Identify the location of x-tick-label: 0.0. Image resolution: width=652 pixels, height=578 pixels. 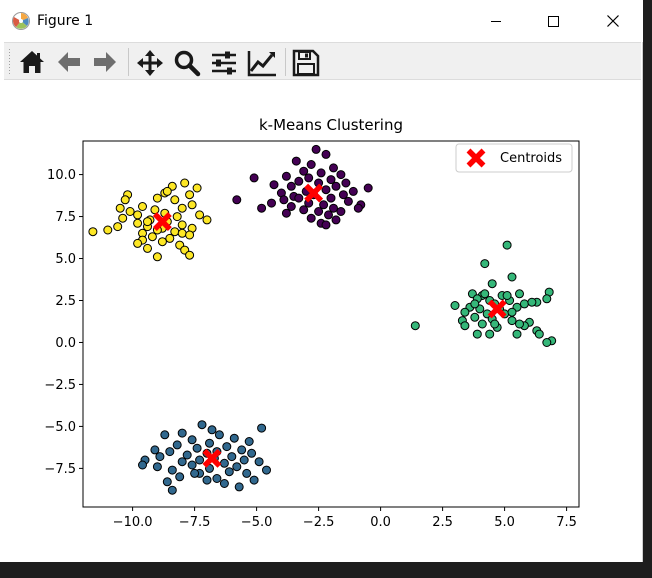
(380, 522).